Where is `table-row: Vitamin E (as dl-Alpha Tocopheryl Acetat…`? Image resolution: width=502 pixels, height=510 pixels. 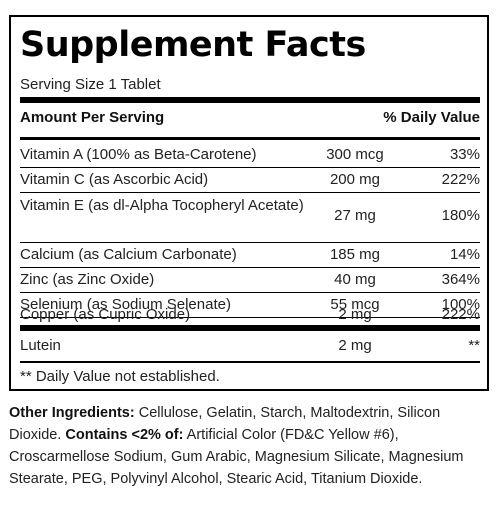
table-row: Vitamin E (as dl-Alpha Tocopheryl Acetat… is located at coordinates (250, 217).